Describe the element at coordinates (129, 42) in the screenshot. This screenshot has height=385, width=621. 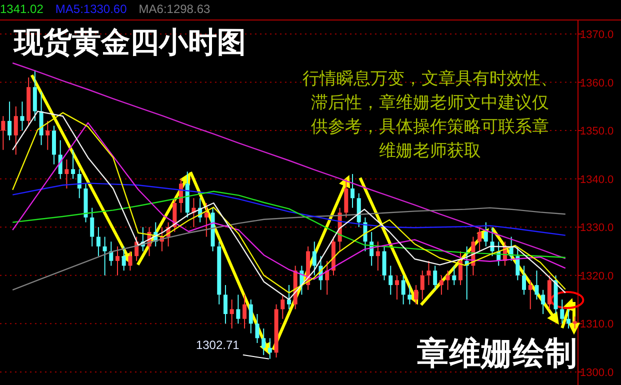
I see `chart-title: 现货黄金四小时图` at that location.